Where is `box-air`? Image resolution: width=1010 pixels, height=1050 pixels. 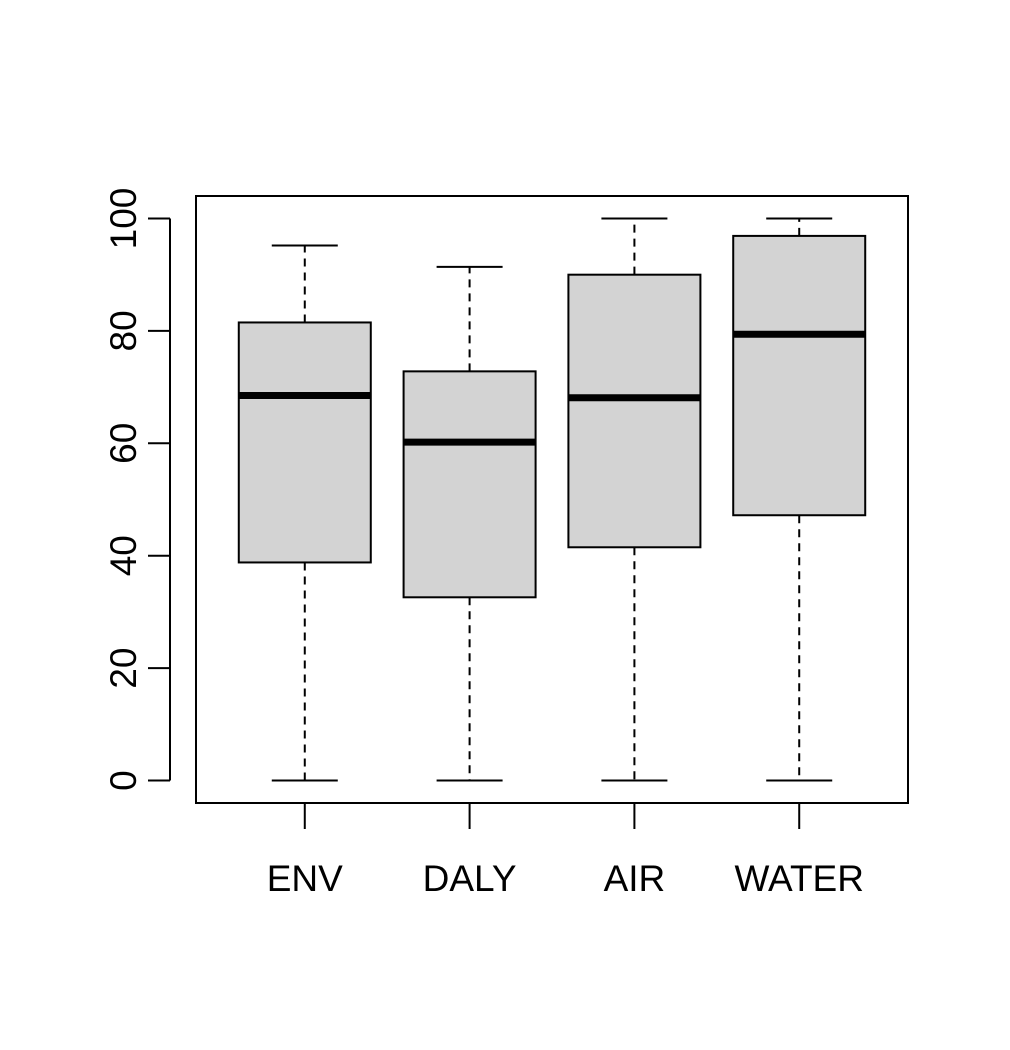 box-air is located at coordinates (634, 499).